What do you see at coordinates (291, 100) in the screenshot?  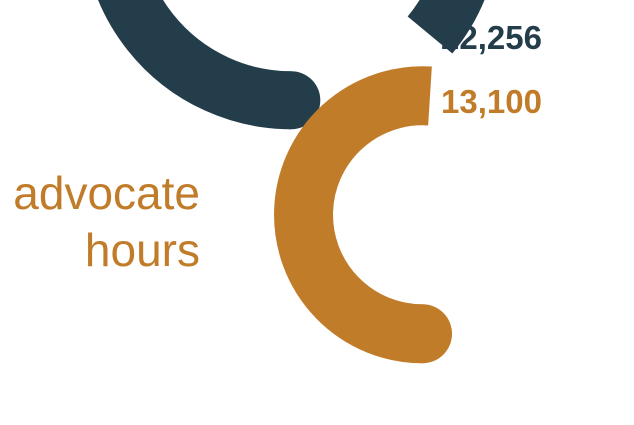 I see `outer-arc-cap` at bounding box center [291, 100].